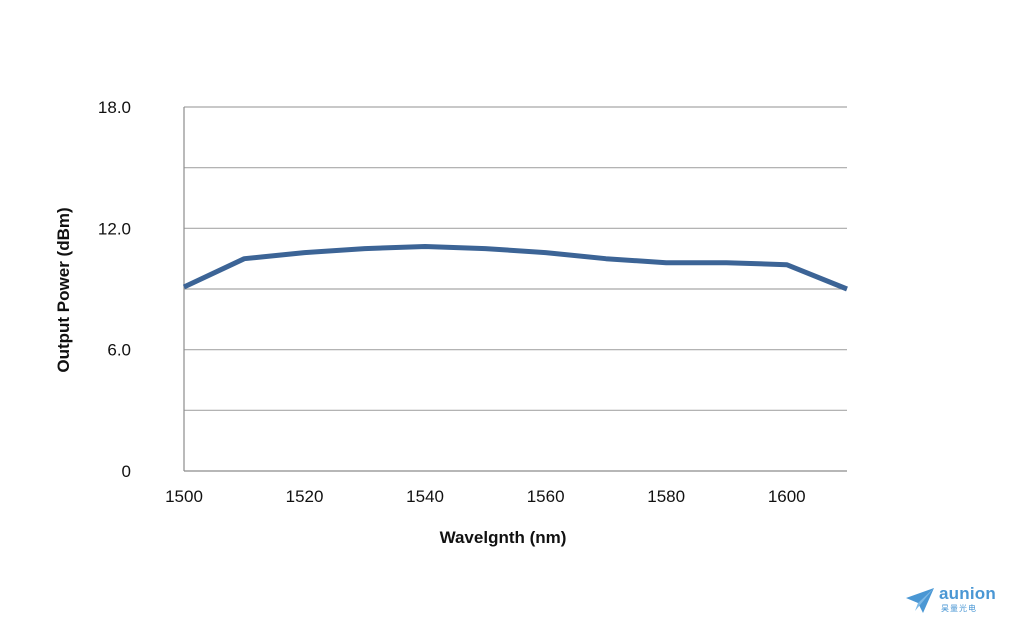 Image resolution: width=1015 pixels, height=624 pixels. I want to click on series-line, so click(515, 268).